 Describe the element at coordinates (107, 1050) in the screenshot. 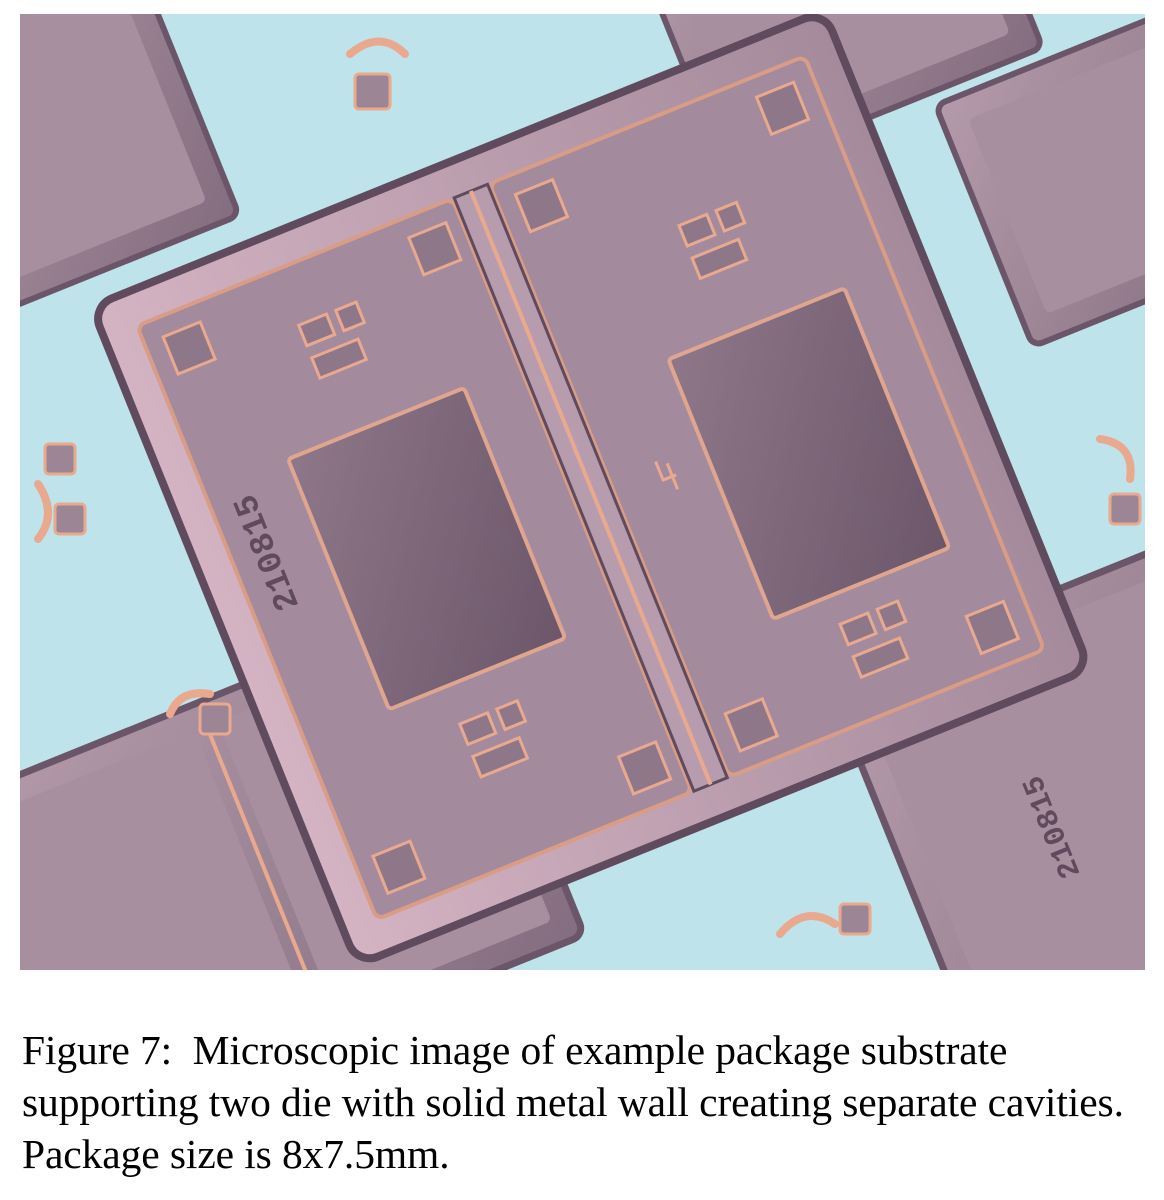

I see `figure-caption-label: Figure 7:` at that location.